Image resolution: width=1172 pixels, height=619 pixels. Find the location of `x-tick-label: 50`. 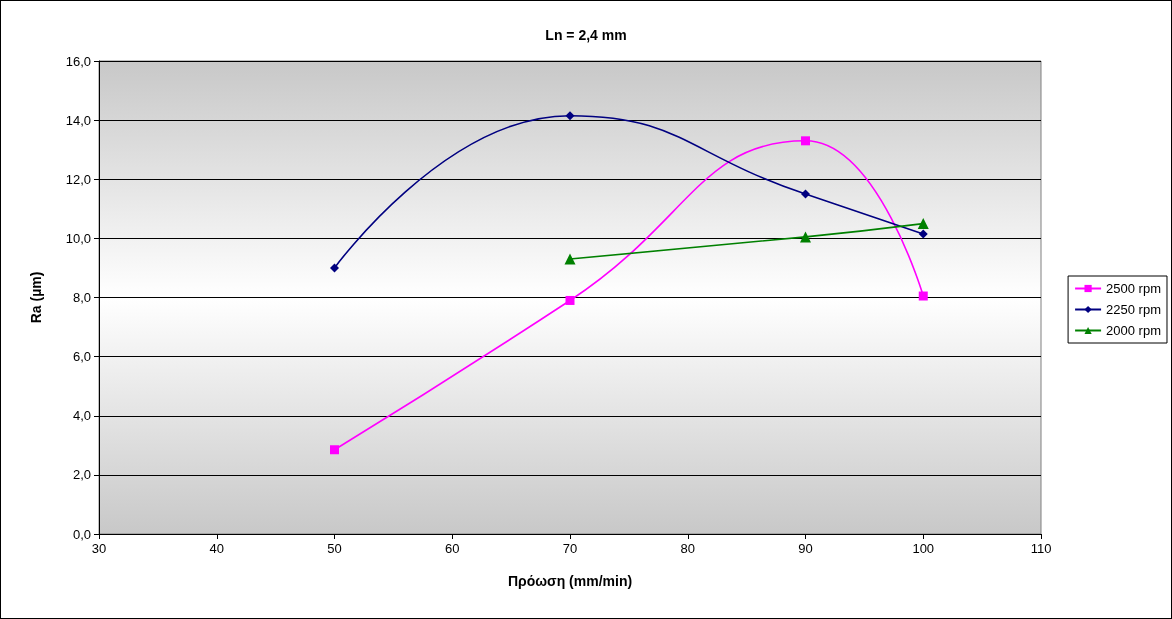

x-tick-label: 50 is located at coordinates (334, 548).